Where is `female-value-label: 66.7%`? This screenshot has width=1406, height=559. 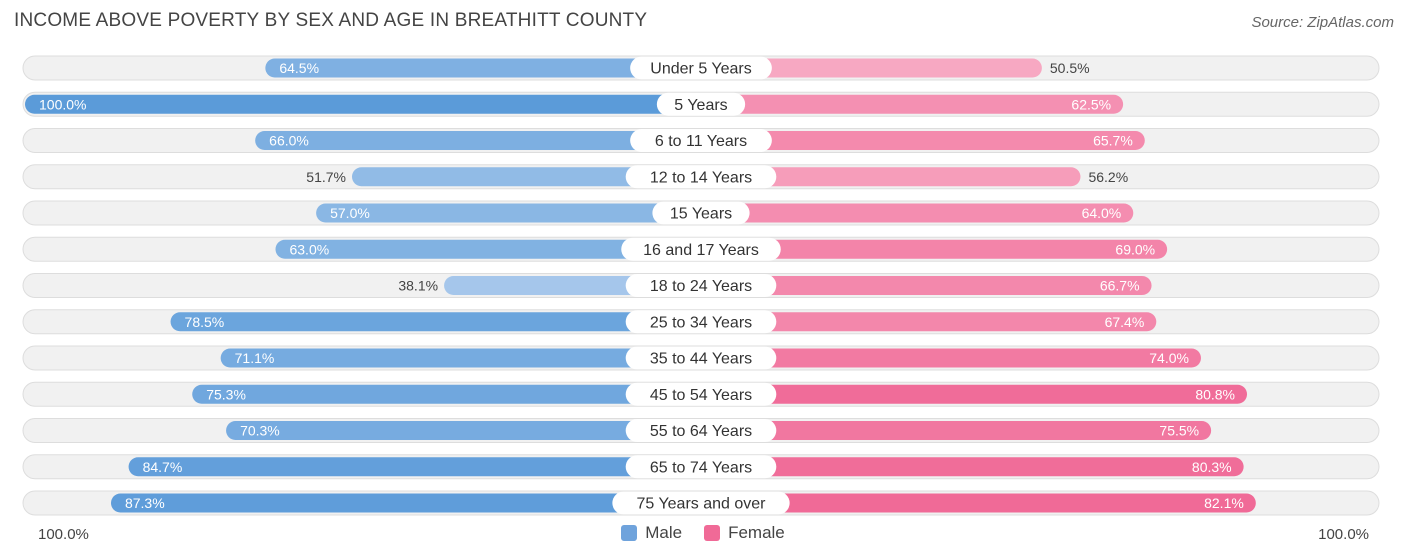
female-value-label: 66.7% is located at coordinates (1120, 286).